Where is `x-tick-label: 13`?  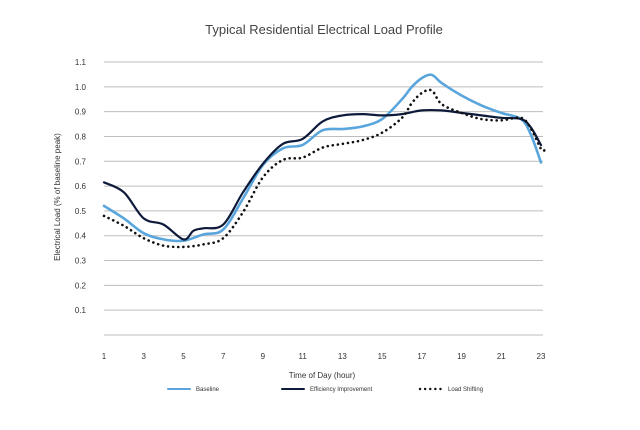 x-tick-label: 13 is located at coordinates (342, 356).